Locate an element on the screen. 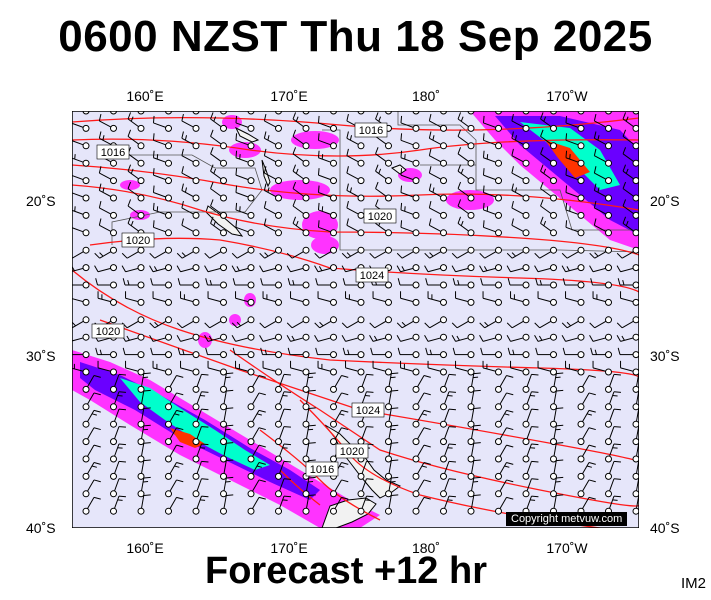 The width and height of the screenshot is (711, 600). svg-text: 1020 is located at coordinates (108, 332).